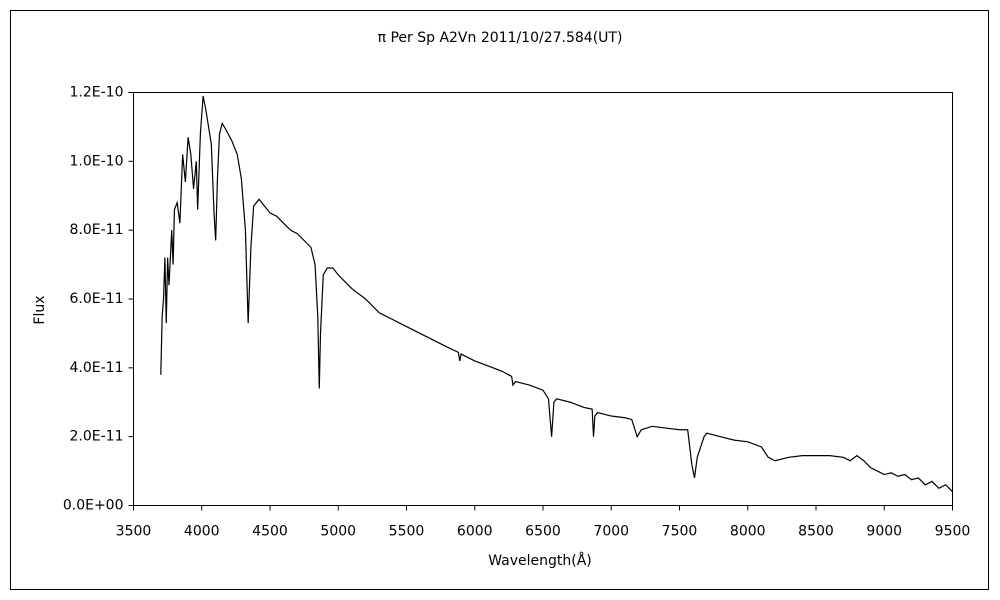  Describe the element at coordinates (543, 532) in the screenshot. I see `x-tick-label: 6500` at that location.